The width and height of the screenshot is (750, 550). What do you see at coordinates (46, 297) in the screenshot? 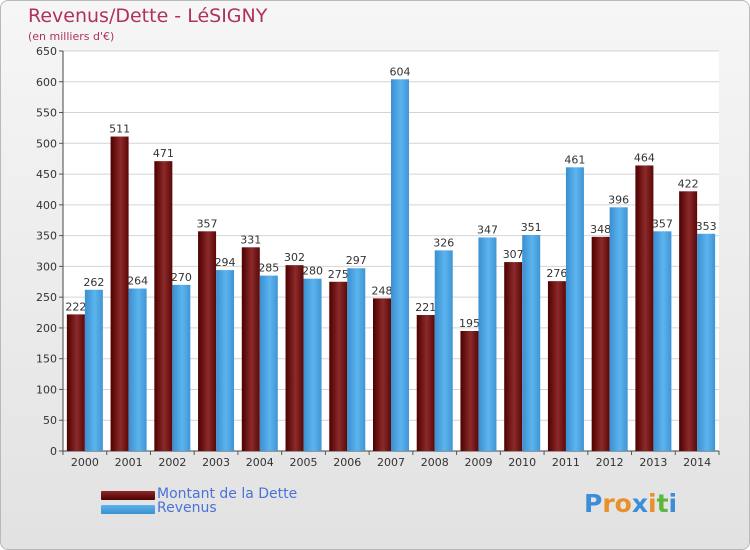
I see `y-tick-label: 250` at bounding box center [46, 297].